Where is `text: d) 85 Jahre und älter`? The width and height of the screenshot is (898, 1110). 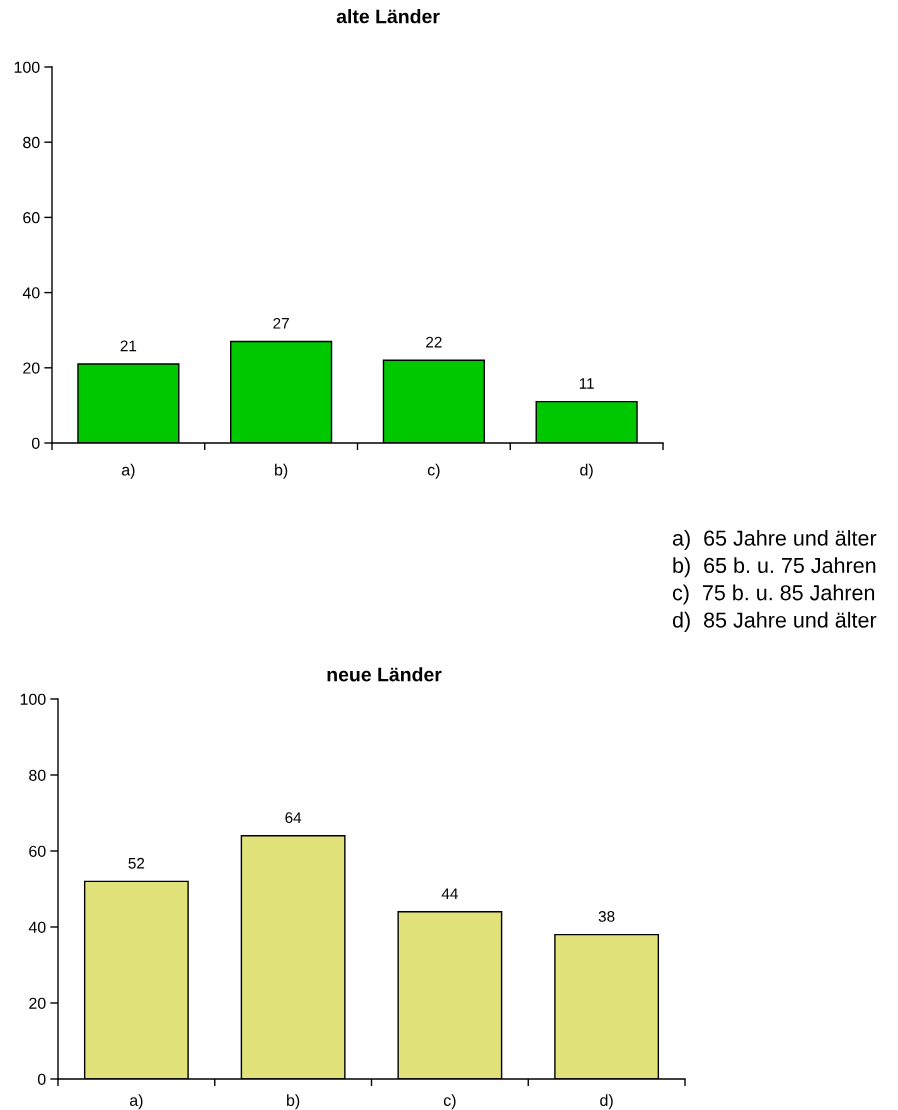 text: d) 85 Jahre und älter is located at coordinates (774, 621).